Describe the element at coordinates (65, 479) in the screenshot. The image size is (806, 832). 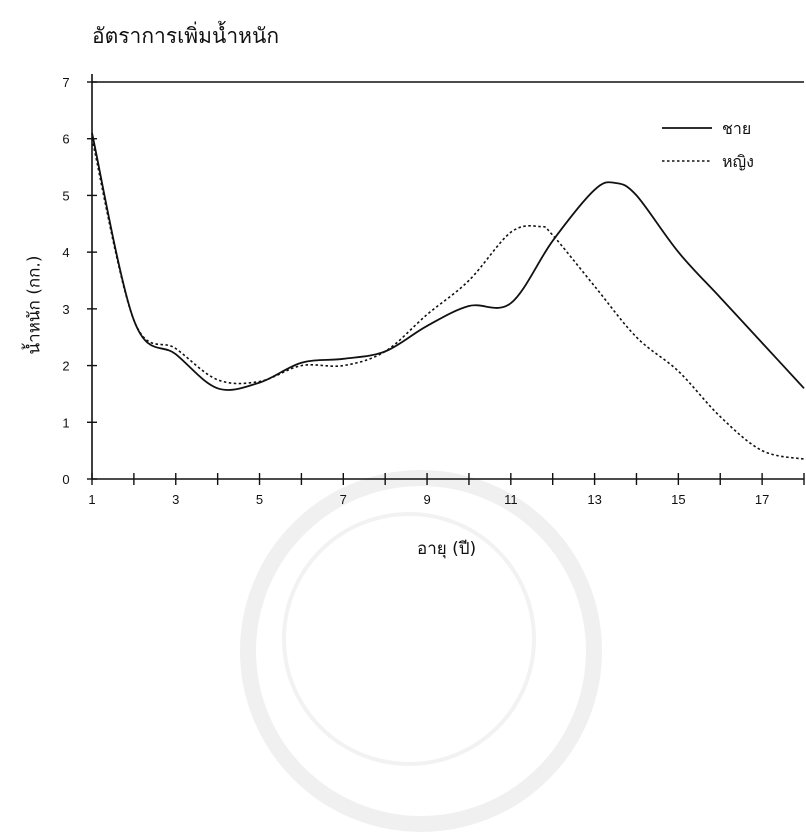
I see `y-tick-label: 0` at that location.